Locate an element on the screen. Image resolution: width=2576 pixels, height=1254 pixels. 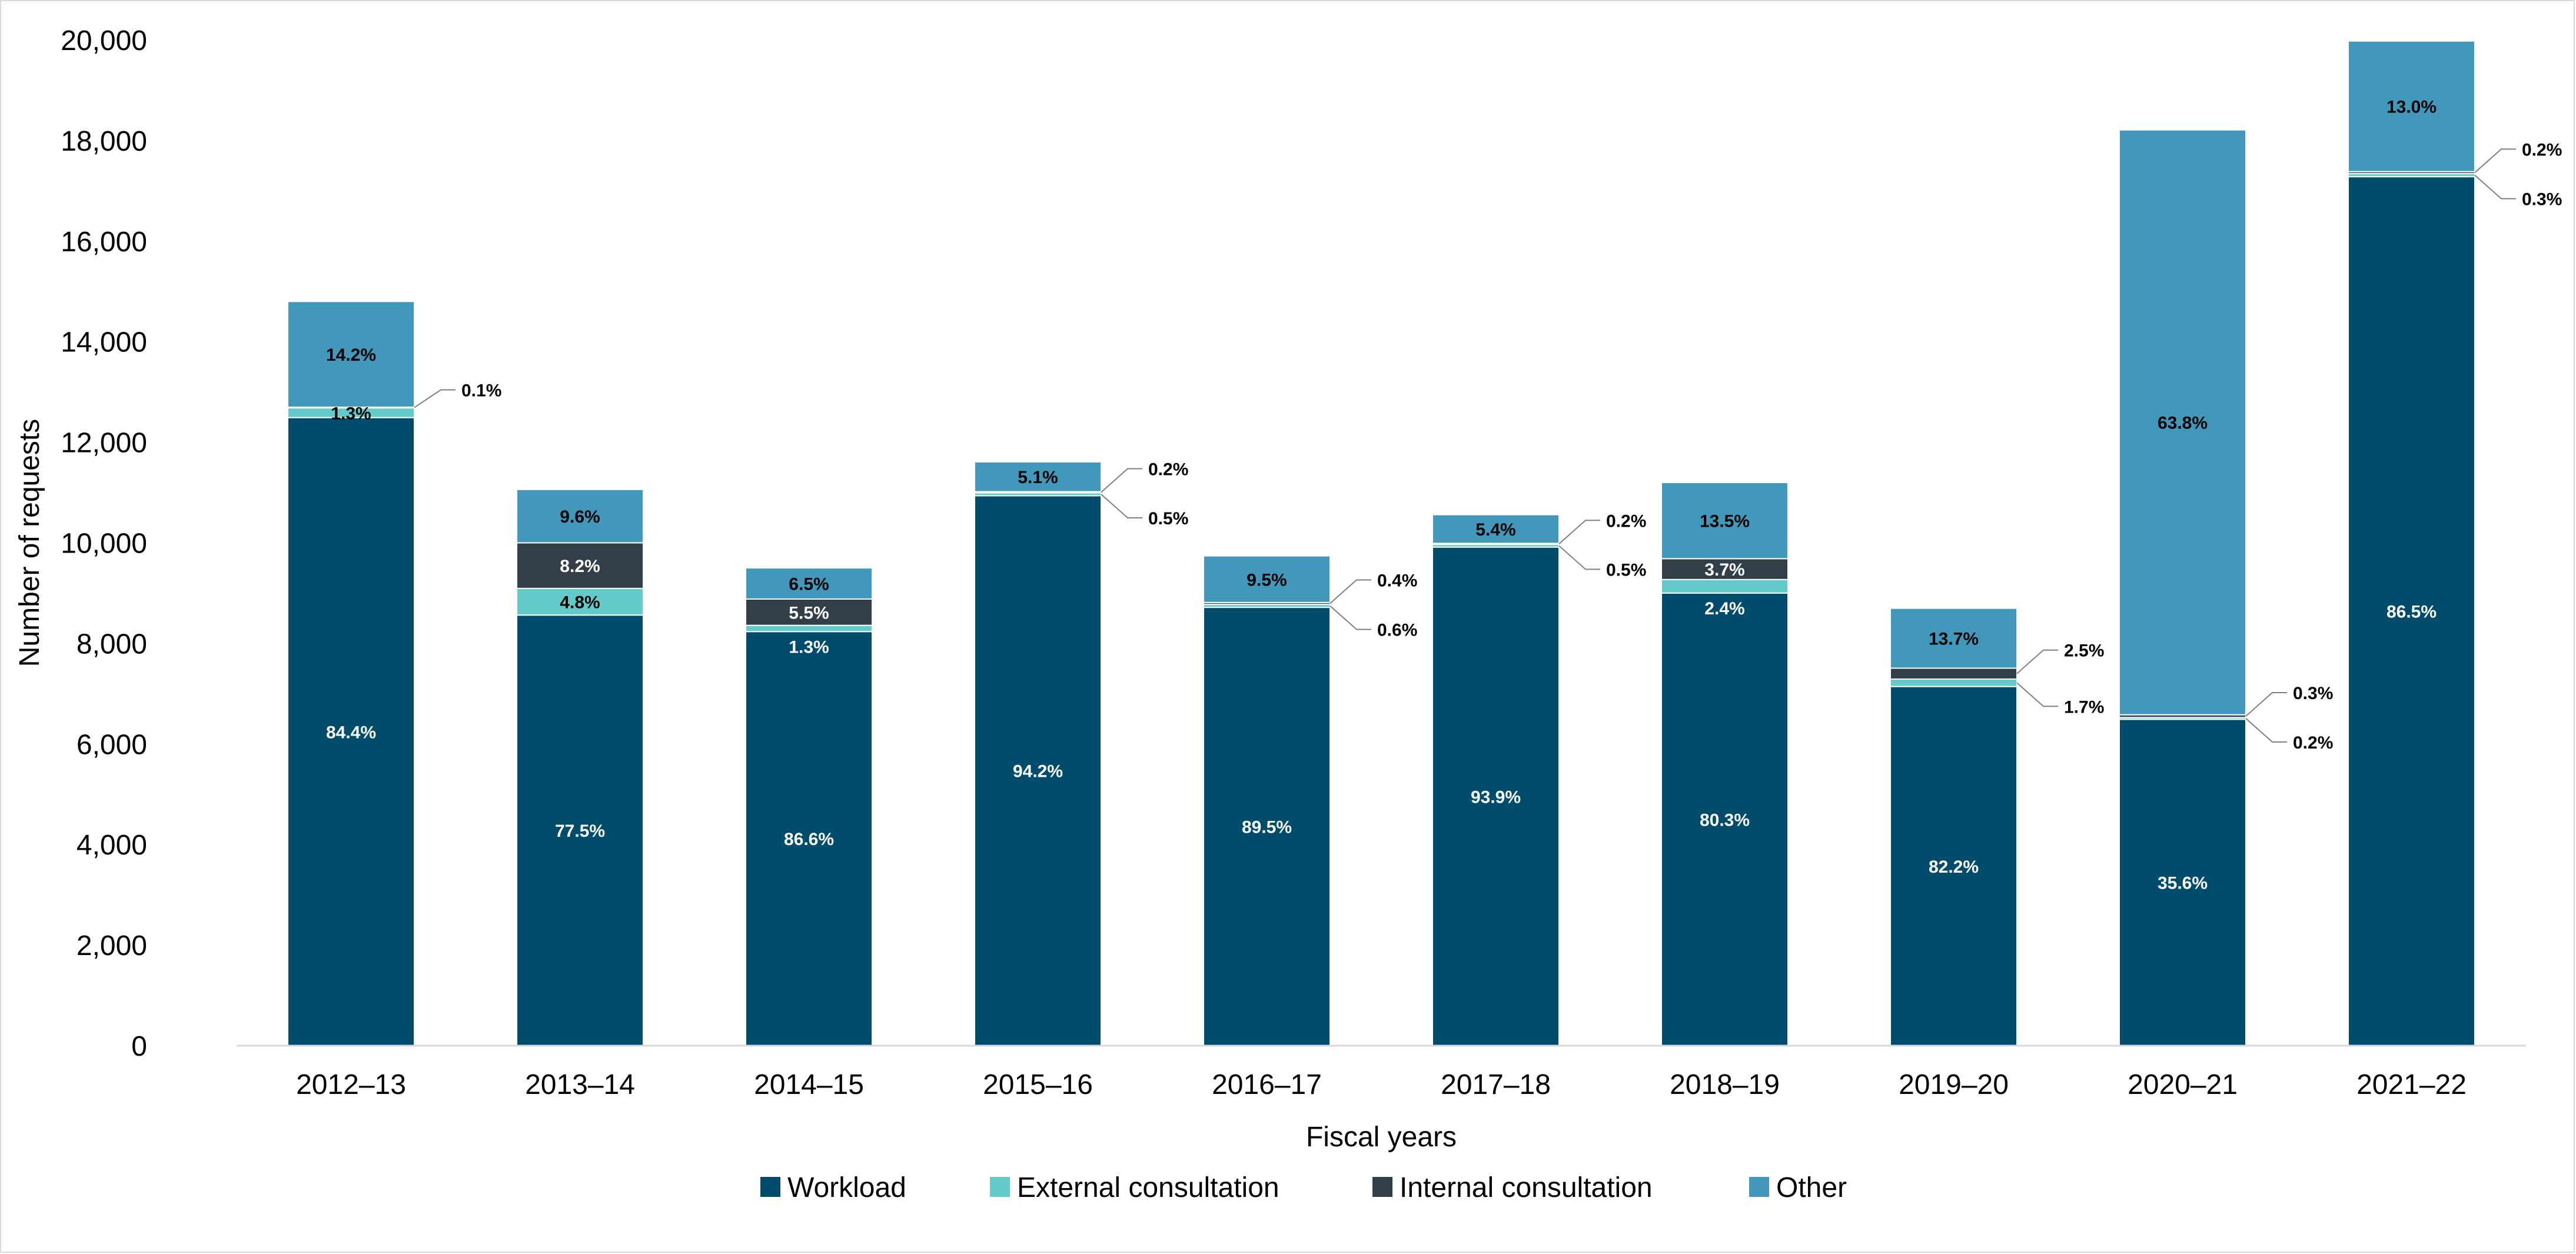
y-tick-label: 18,000 is located at coordinates (104, 141).